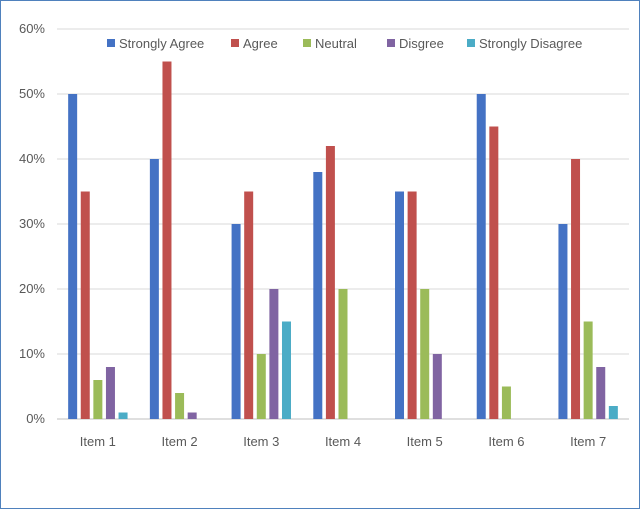  I want to click on legend-label: Neutral, so click(336, 43).